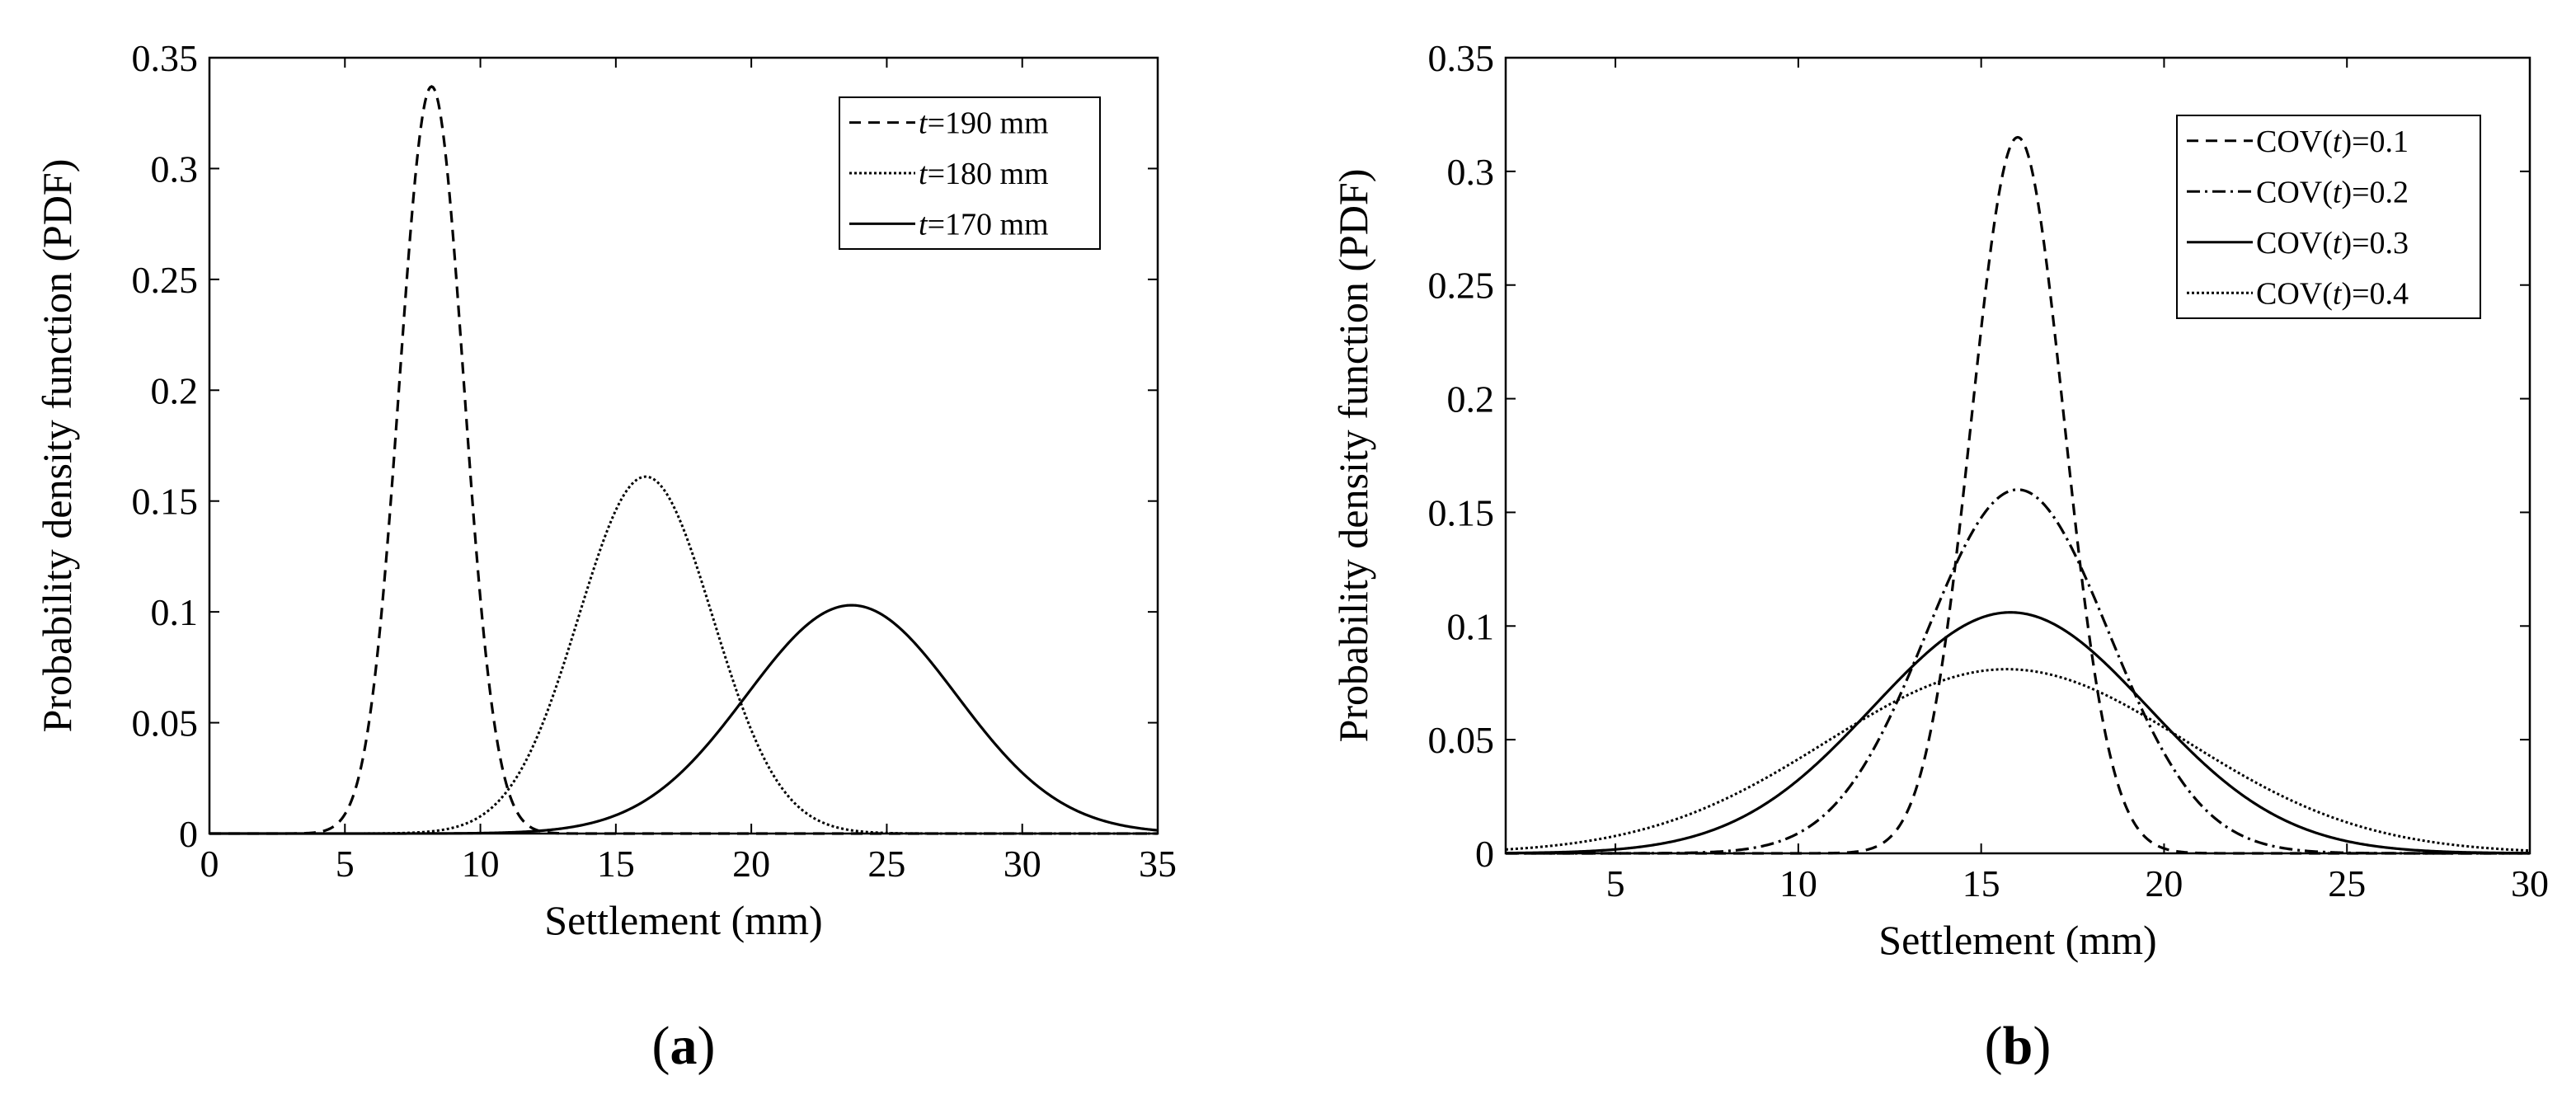 Image resolution: width=2576 pixels, height=1118 pixels. I want to click on y-tick-label-b: 0.2, so click(1471, 399).